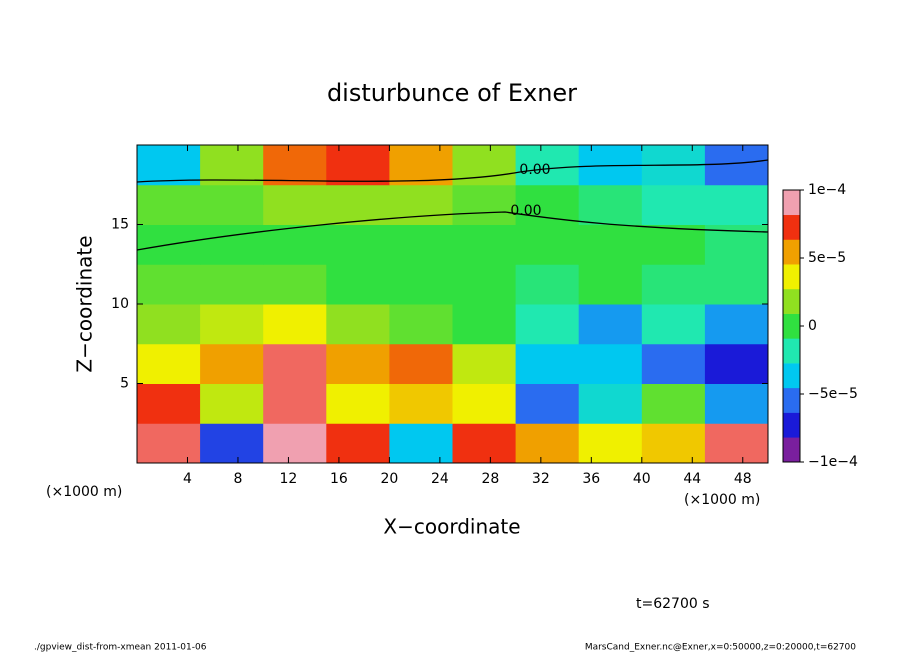  I want to click on colorbar-tick-label: 0, so click(812, 326).